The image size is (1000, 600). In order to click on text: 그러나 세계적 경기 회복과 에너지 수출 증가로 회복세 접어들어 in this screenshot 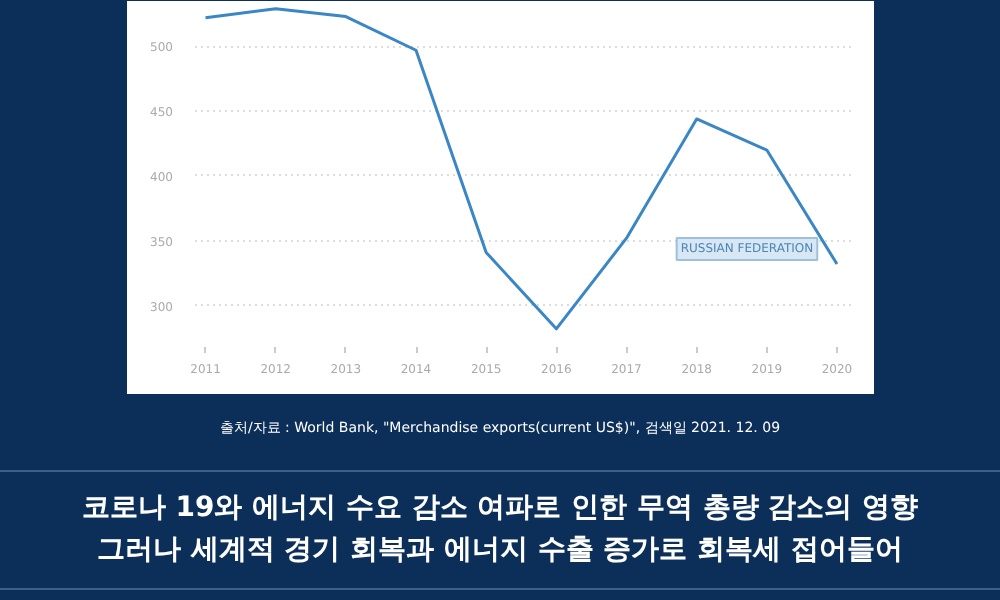, I will do `click(499, 550)`.